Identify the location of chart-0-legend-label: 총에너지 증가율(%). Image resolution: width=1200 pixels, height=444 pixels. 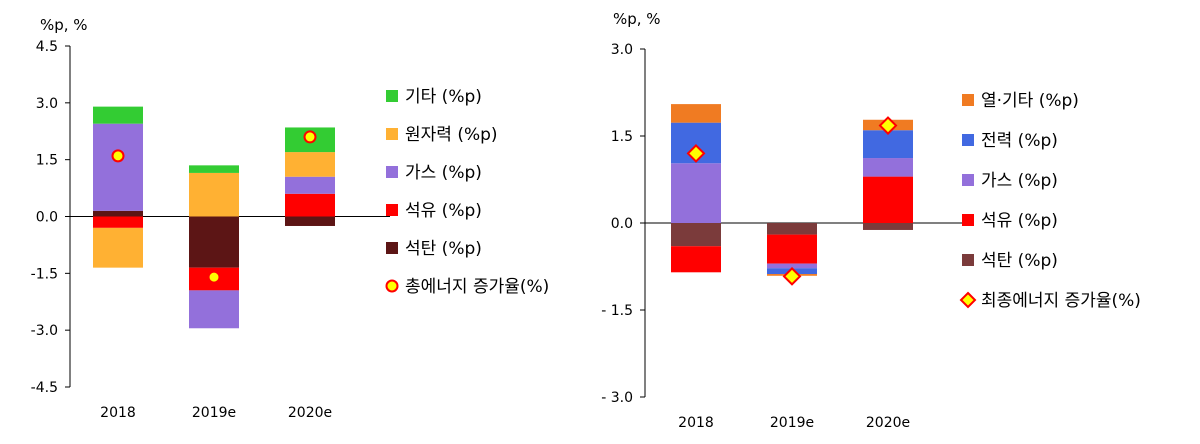
(477, 287).